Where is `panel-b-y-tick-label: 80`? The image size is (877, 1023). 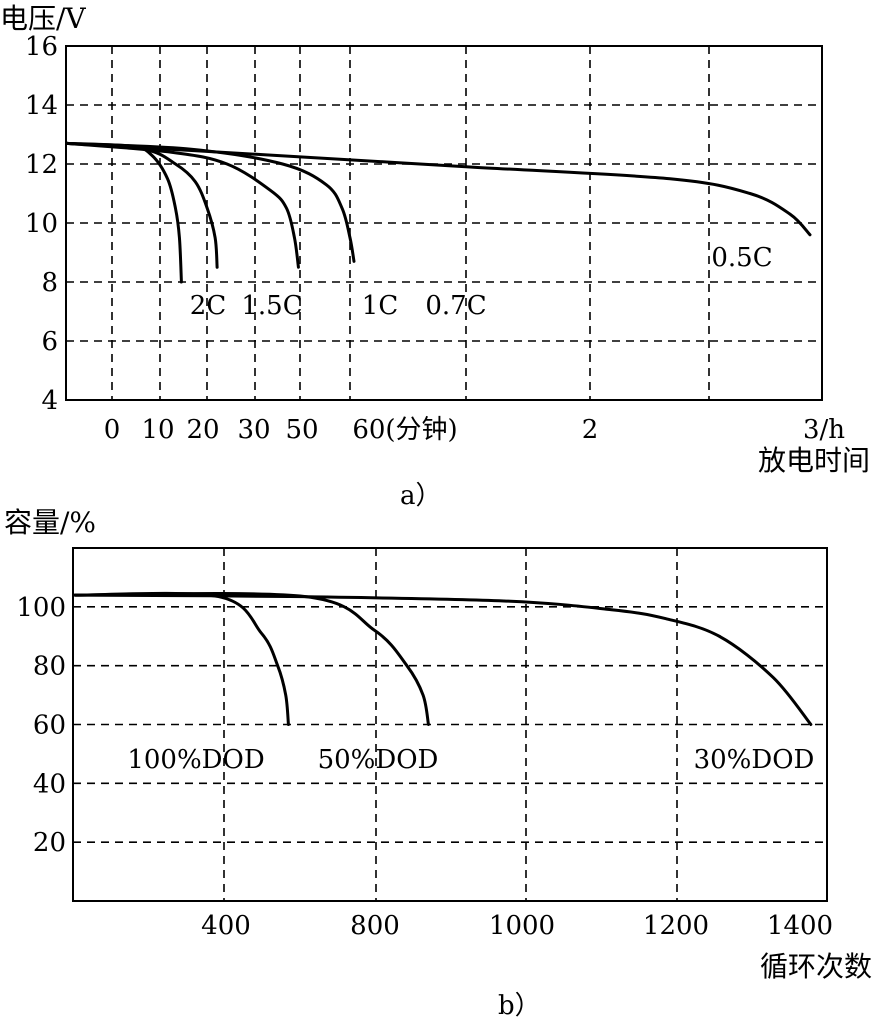 panel-b-y-tick-label: 80 is located at coordinates (49, 667).